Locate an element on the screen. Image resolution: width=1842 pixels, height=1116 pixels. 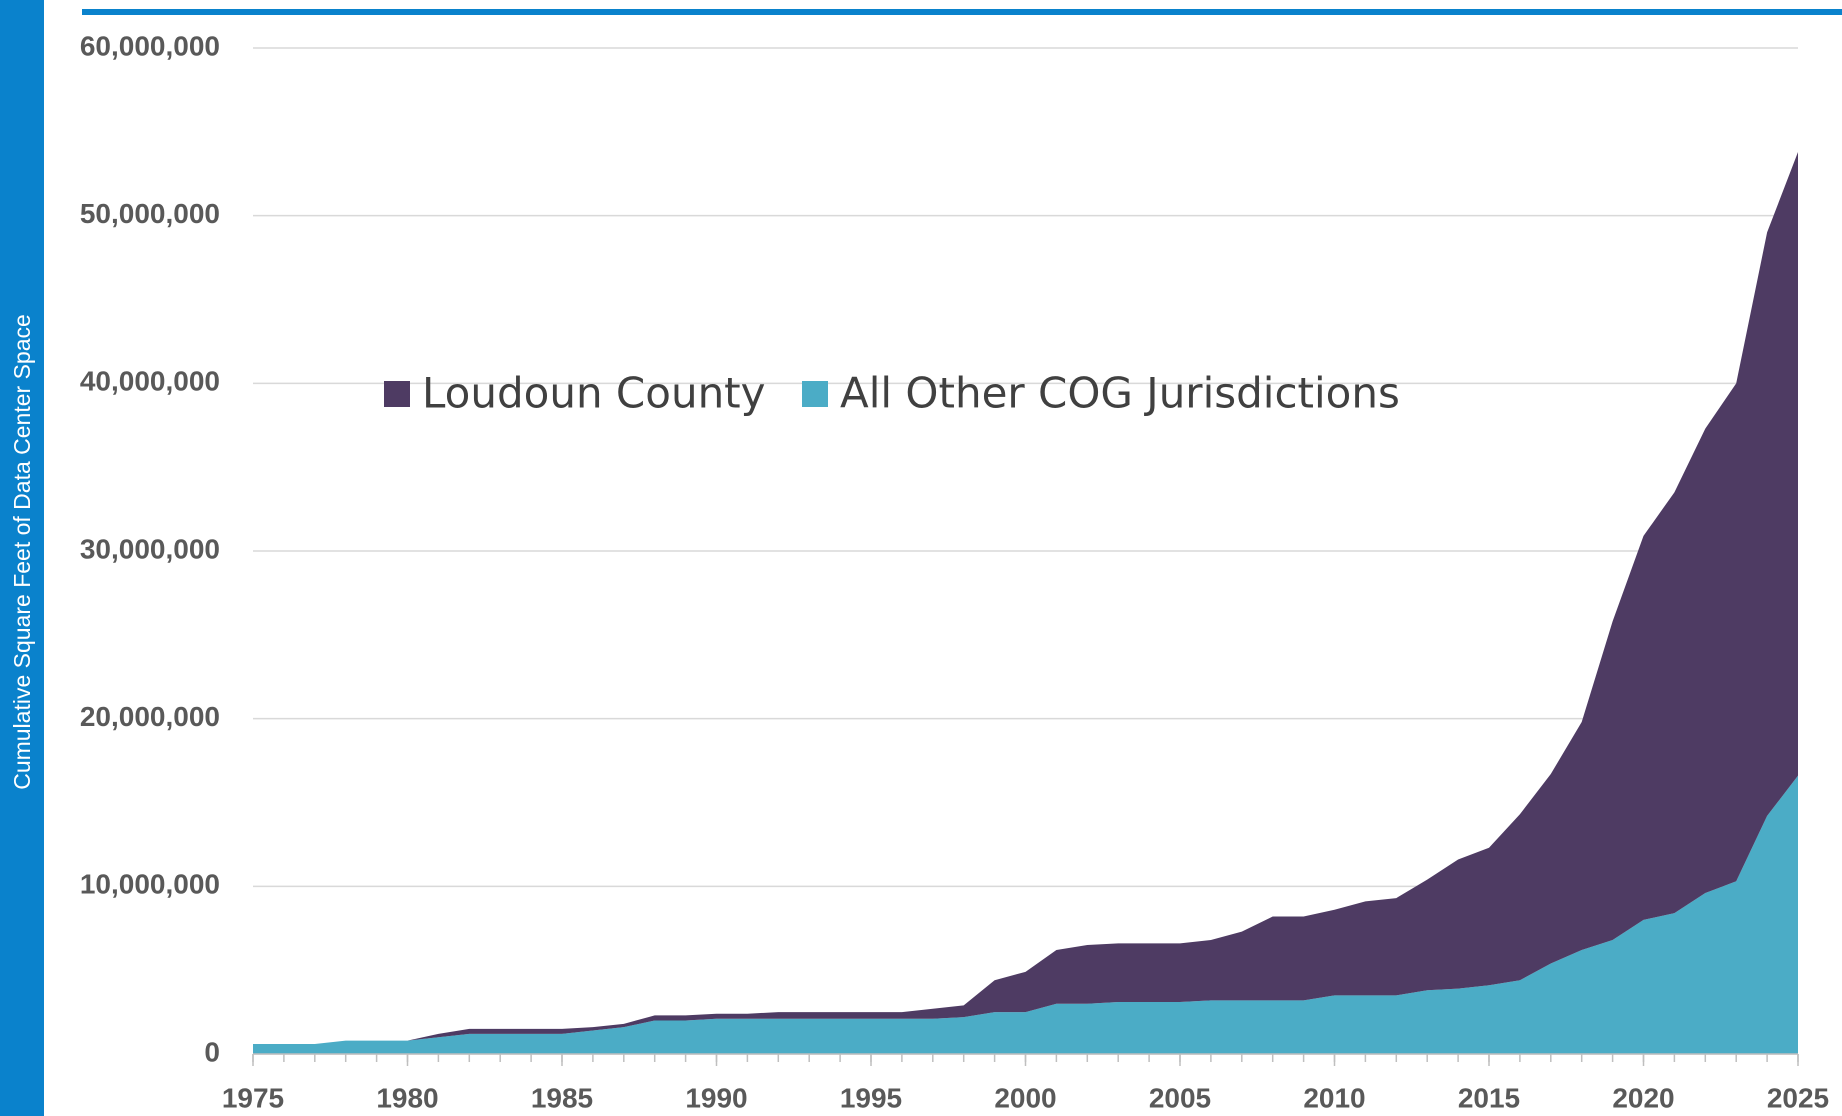
x-tick-label: 1990 is located at coordinates (716, 1097).